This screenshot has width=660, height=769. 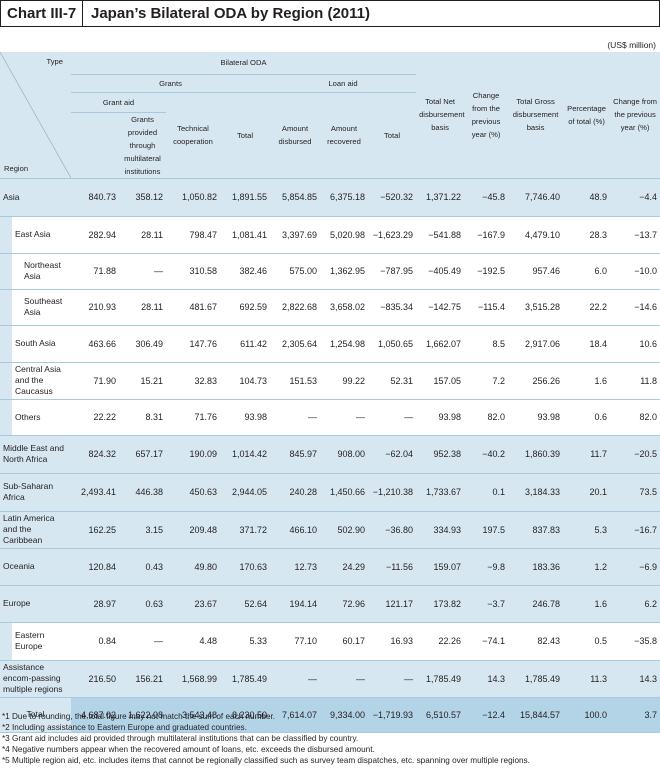 What do you see at coordinates (193, 307) in the screenshot?
I see `value-cell: 481.67` at bounding box center [193, 307].